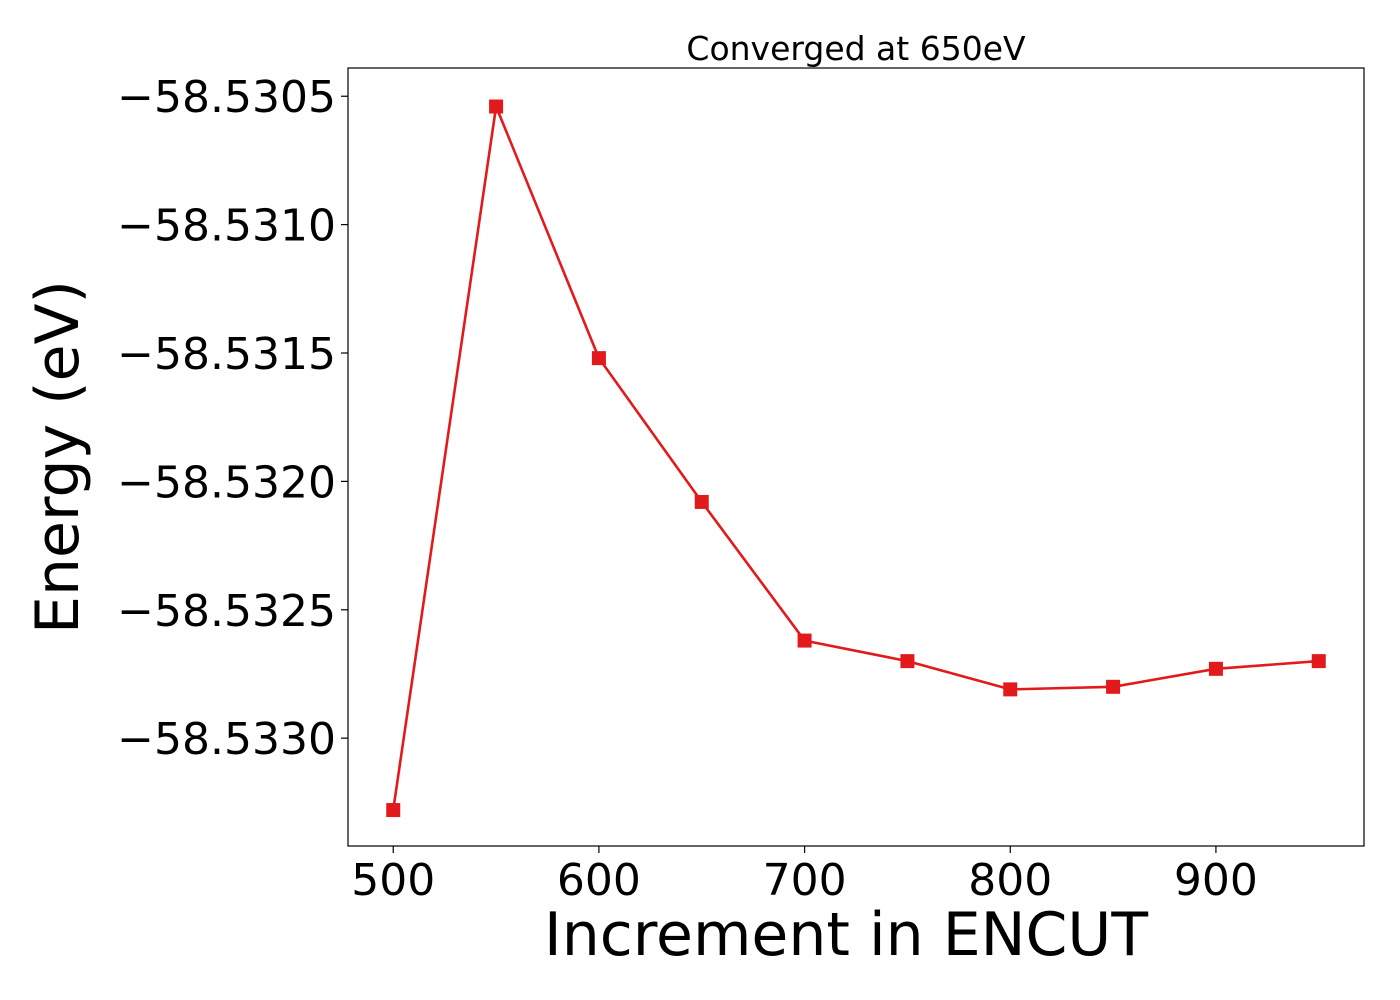  I want to click on x-tick-label: 500, so click(393, 880).